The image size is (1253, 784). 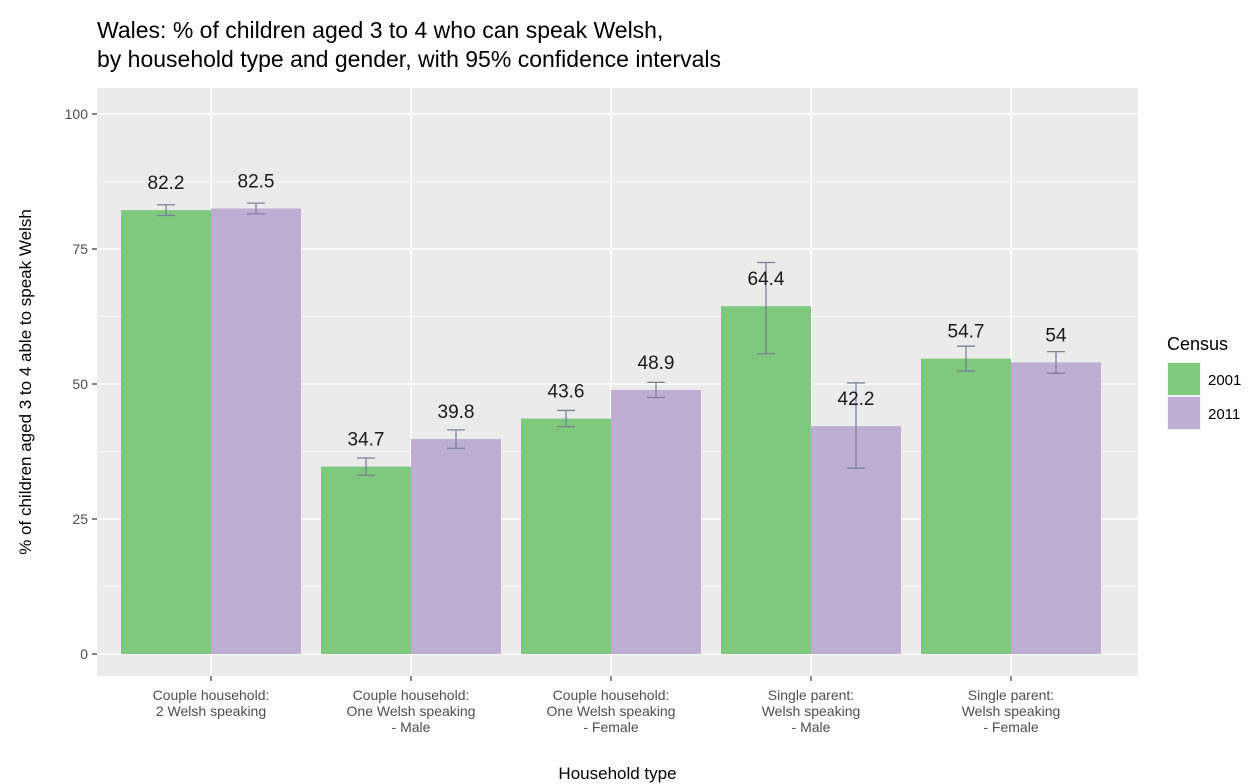 What do you see at coordinates (211, 711) in the screenshot?
I see `x-tick-label: 2 Welsh speaking` at bounding box center [211, 711].